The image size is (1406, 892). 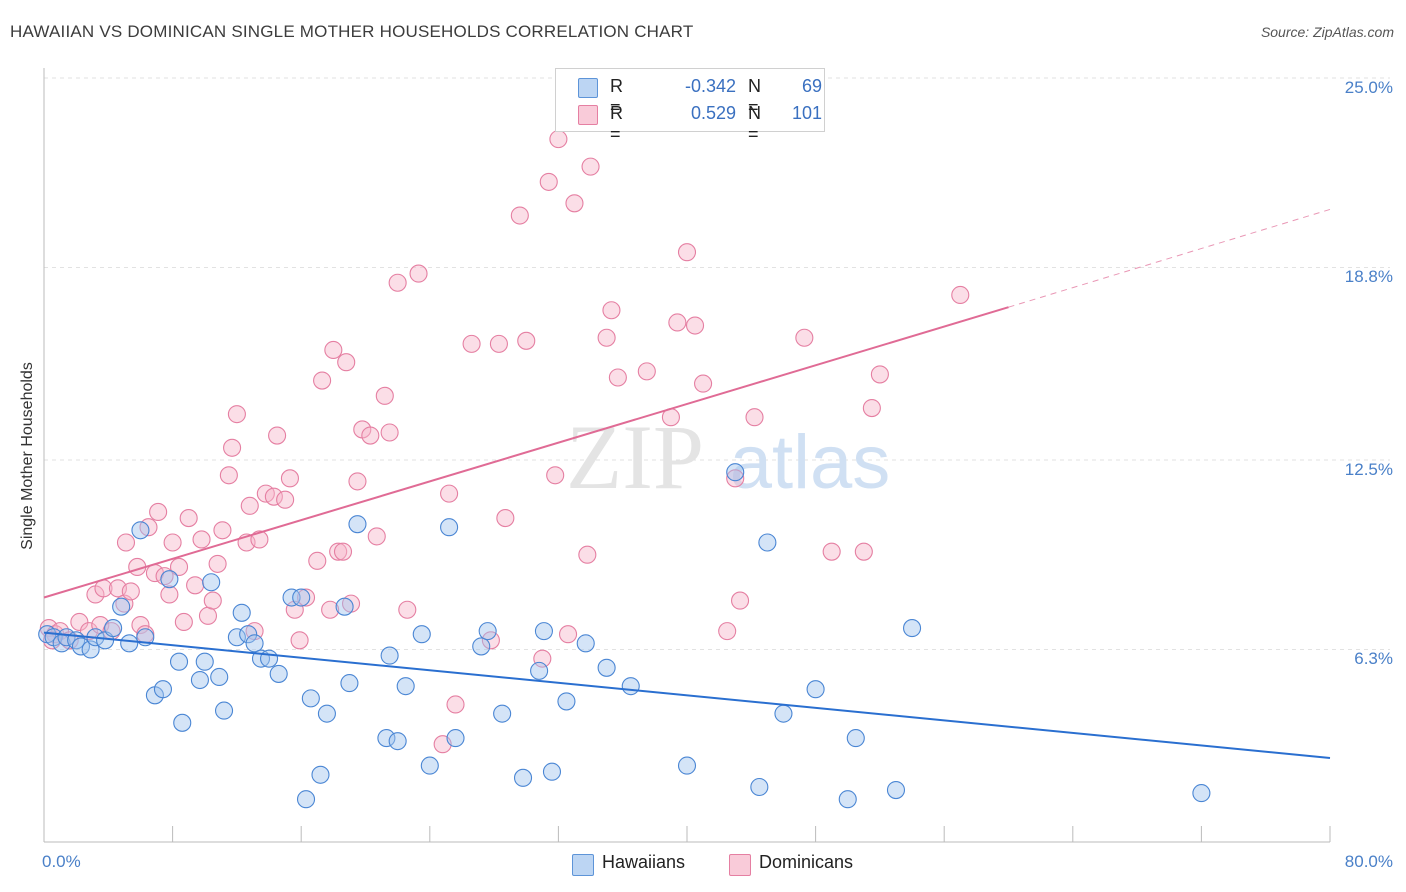 What do you see at coordinates (806, 113) in the screenshot?
I see `legend-n-value: 101` at bounding box center [806, 113].